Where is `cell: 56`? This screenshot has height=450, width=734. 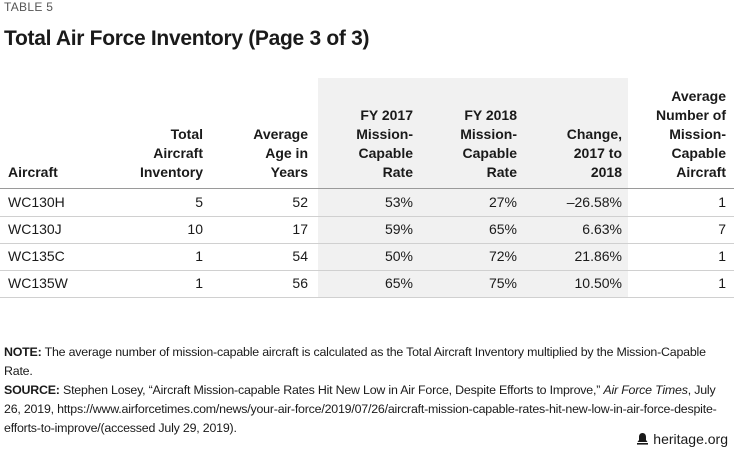
cell: 56 is located at coordinates (300, 283).